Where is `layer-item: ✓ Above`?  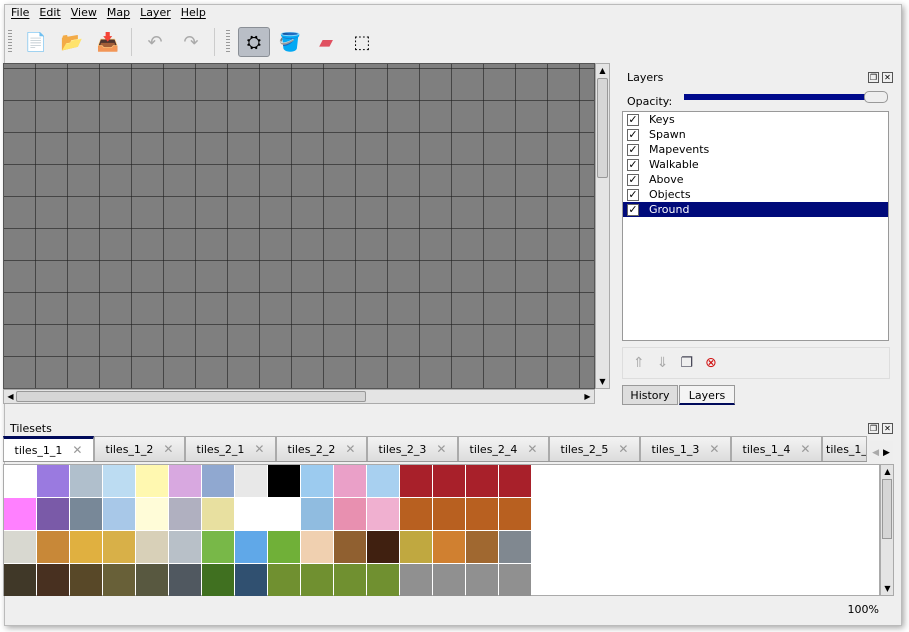
layer-item: ✓ Above is located at coordinates (755, 179).